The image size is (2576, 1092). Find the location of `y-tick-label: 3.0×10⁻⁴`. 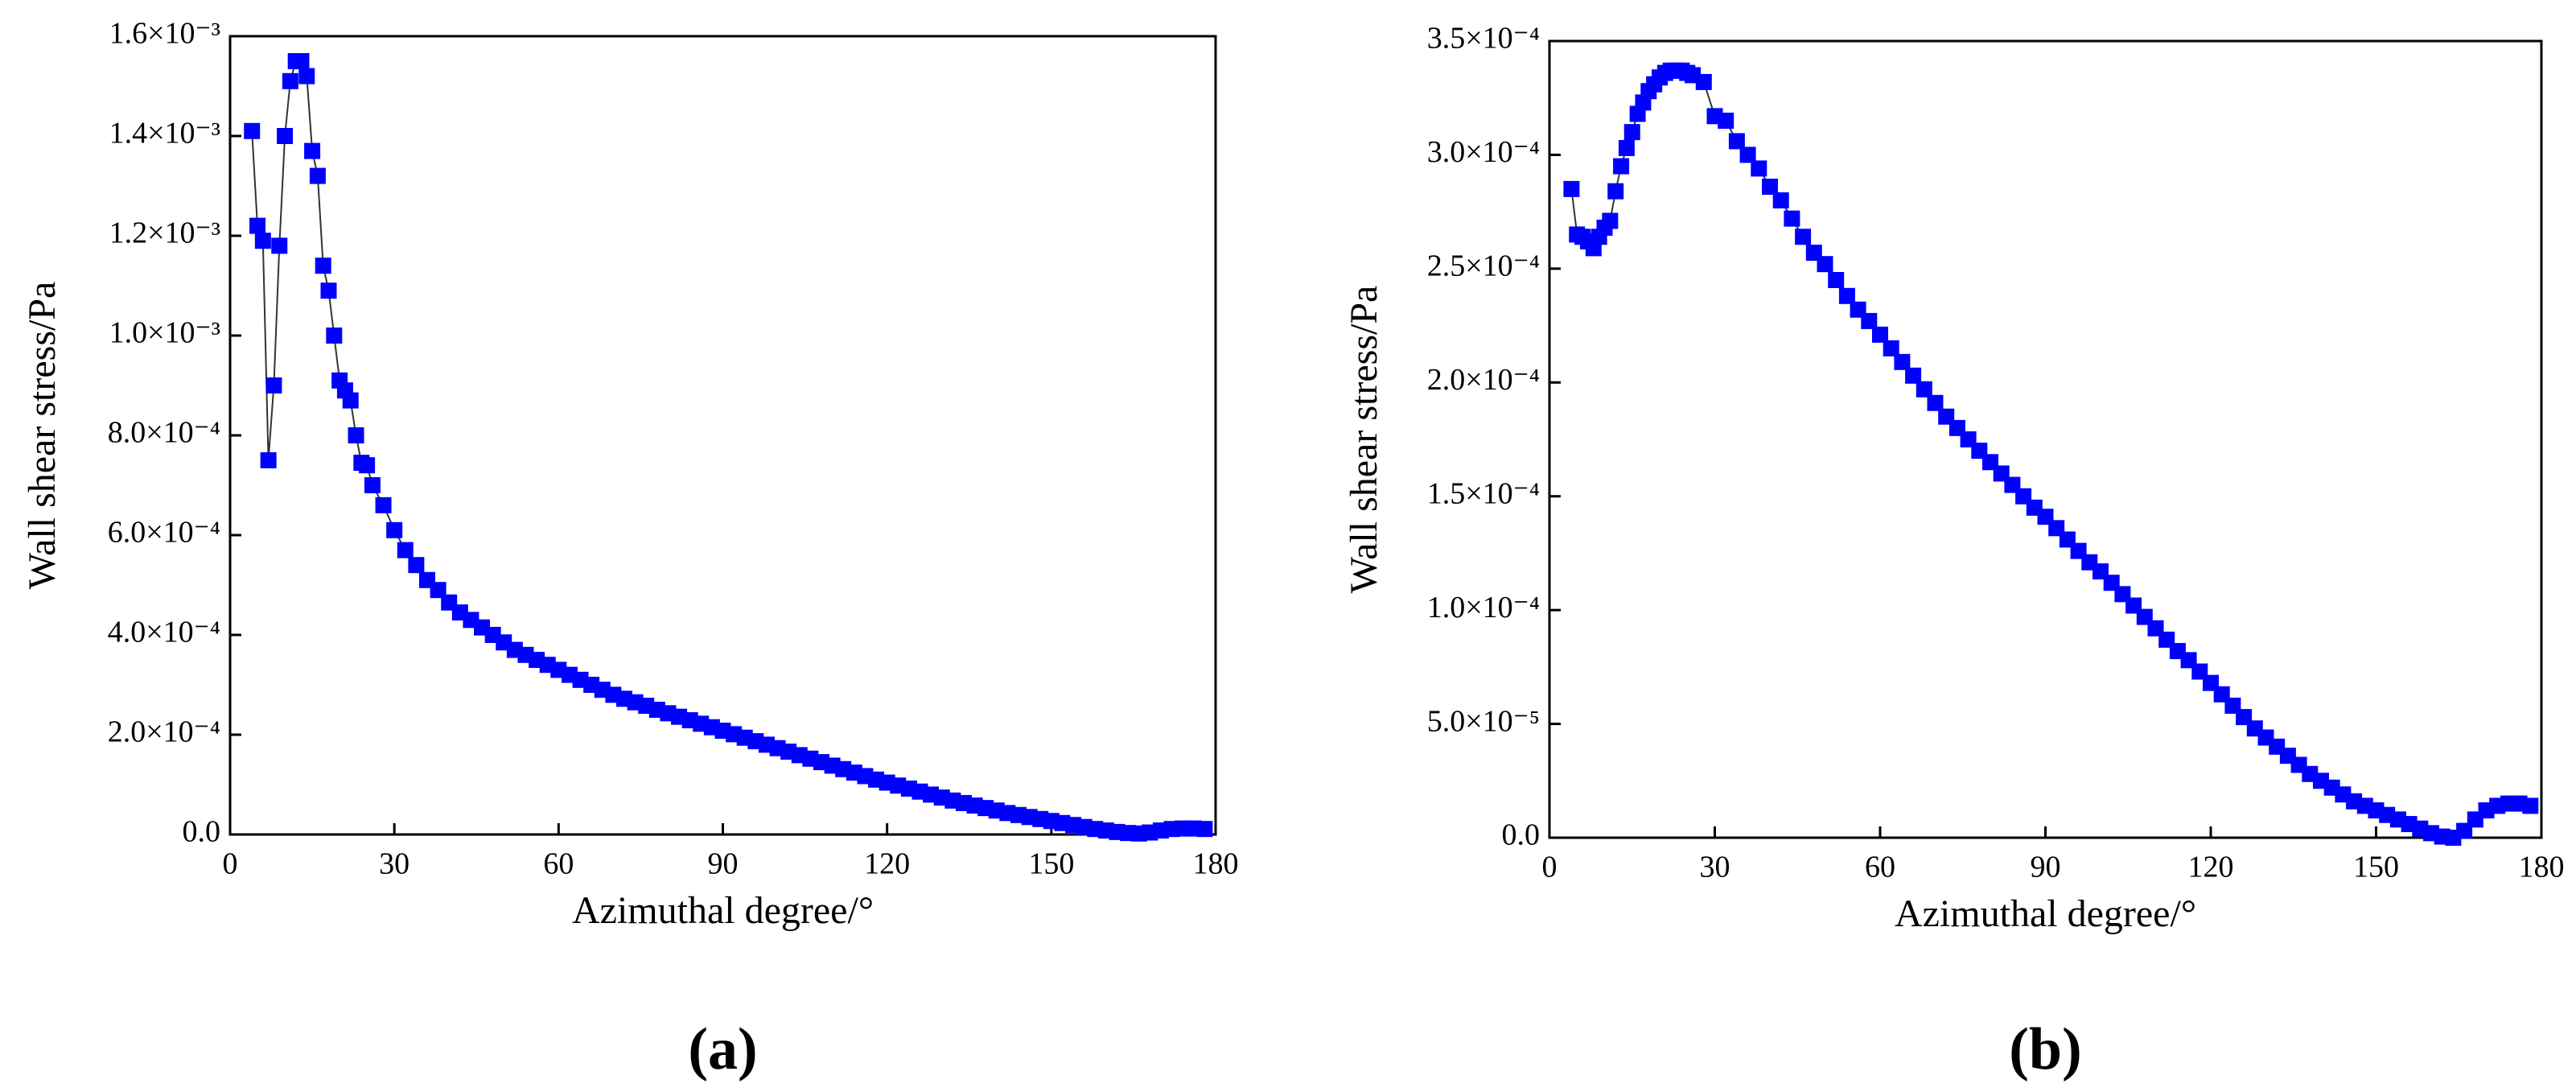

y-tick-label: 3.0×10⁻⁴ is located at coordinates (1483, 152).